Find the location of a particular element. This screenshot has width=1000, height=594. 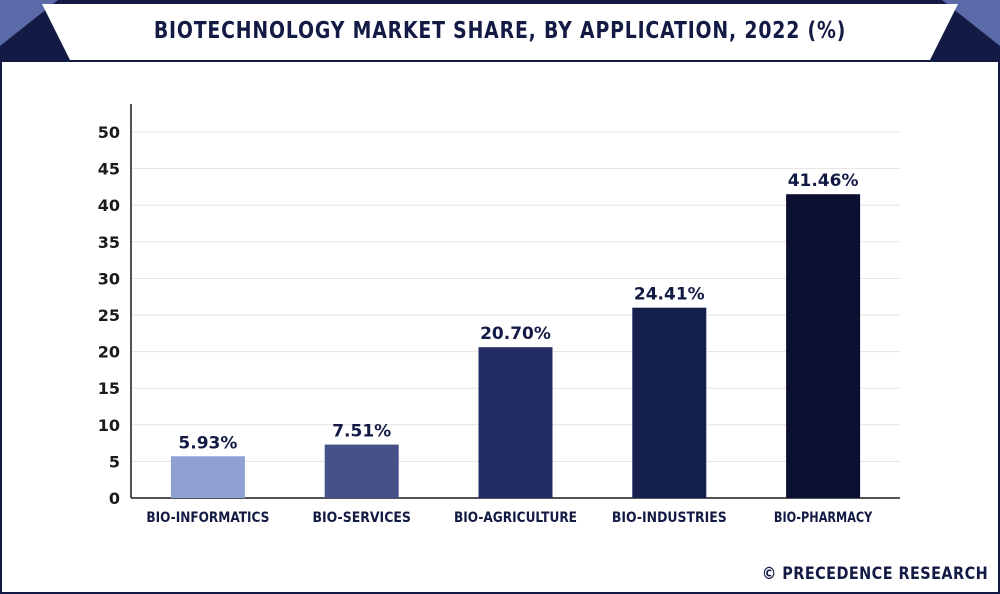

header-left-accent is located at coordinates (29, 23).